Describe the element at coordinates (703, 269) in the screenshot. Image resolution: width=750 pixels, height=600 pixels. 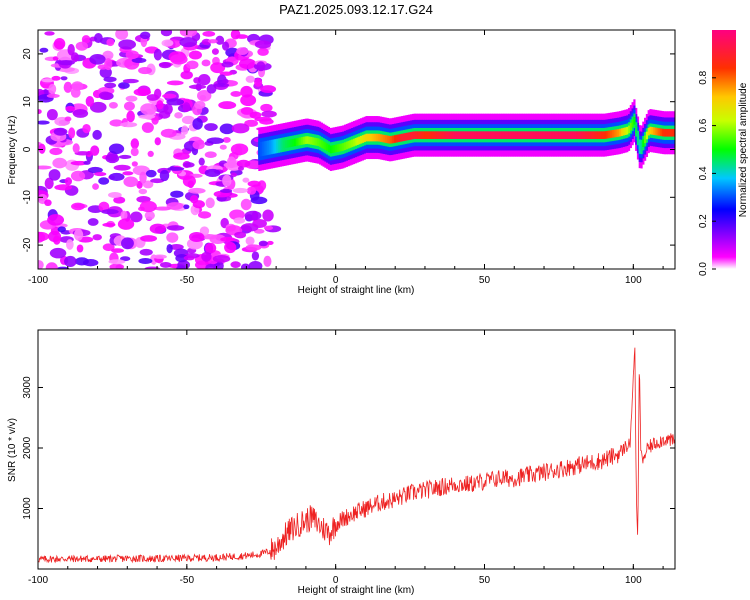
I see `colorbar-tick-label: 0.0` at that location.